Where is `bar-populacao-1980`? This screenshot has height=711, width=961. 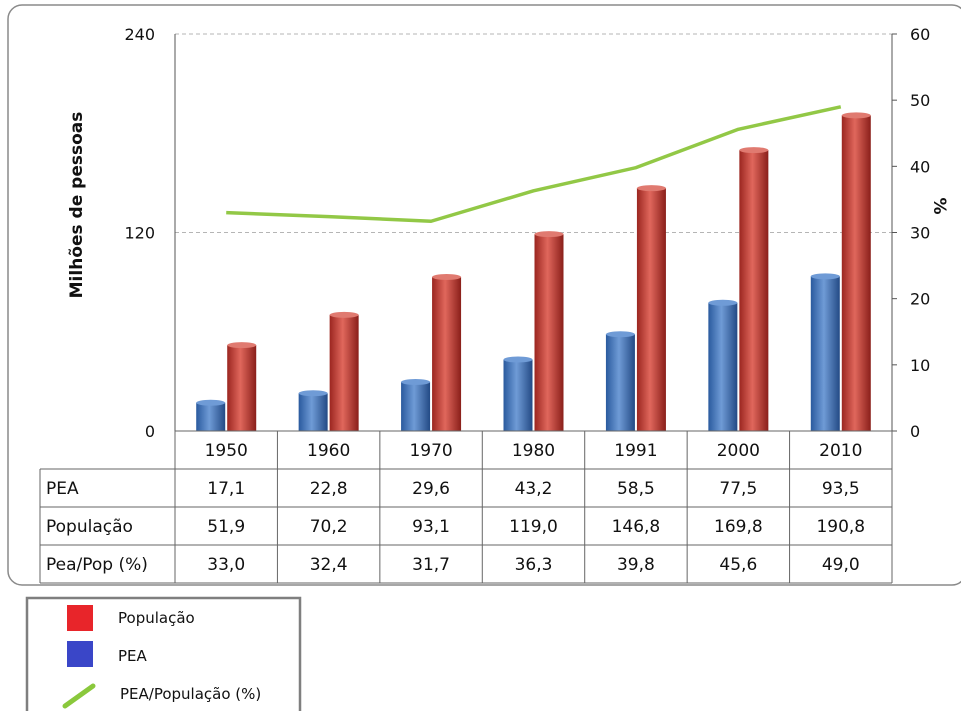 bar-populacao-1980 is located at coordinates (549, 332).